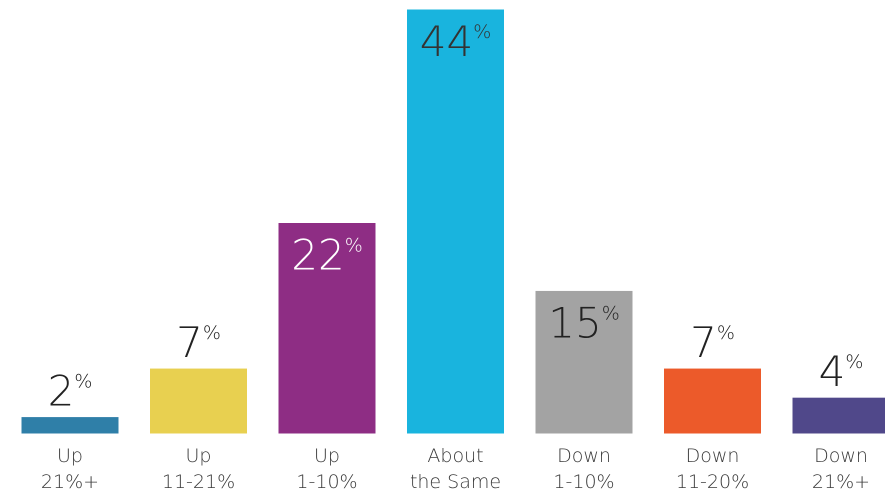  What do you see at coordinates (712, 342) in the screenshot?
I see `value-label-5: 7%` at bounding box center [712, 342].